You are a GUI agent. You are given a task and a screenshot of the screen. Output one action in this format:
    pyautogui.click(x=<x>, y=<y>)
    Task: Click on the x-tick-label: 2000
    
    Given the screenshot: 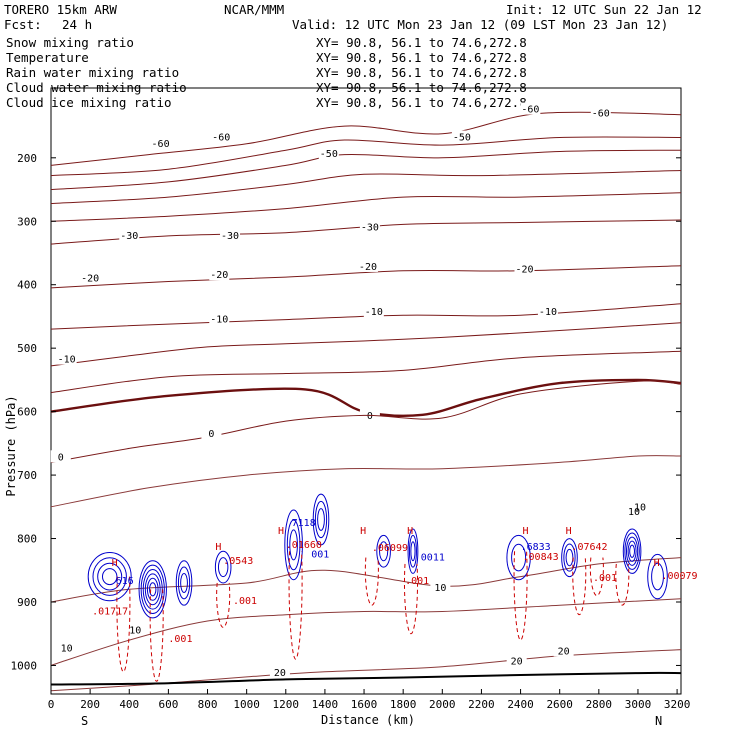 What is the action you would take?
    pyautogui.click(x=442, y=704)
    